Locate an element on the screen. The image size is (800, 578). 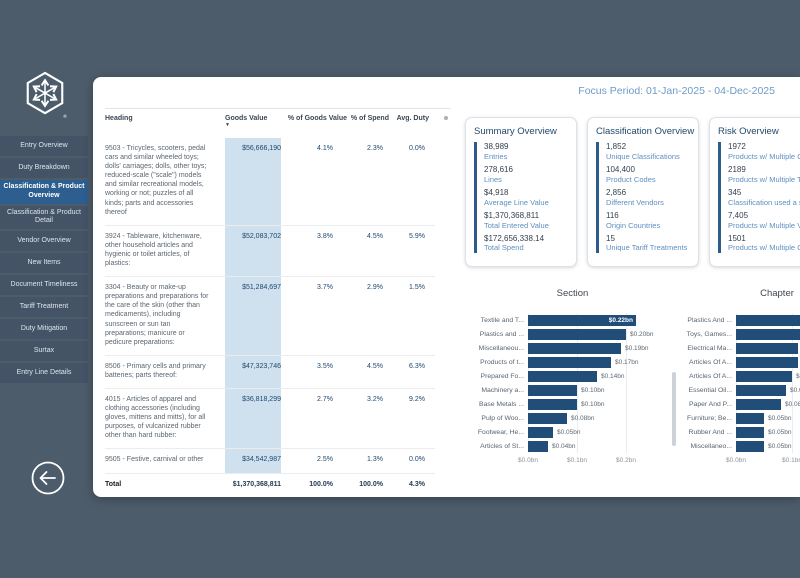
kpi-value: 2189 is located at coordinates (737, 169).